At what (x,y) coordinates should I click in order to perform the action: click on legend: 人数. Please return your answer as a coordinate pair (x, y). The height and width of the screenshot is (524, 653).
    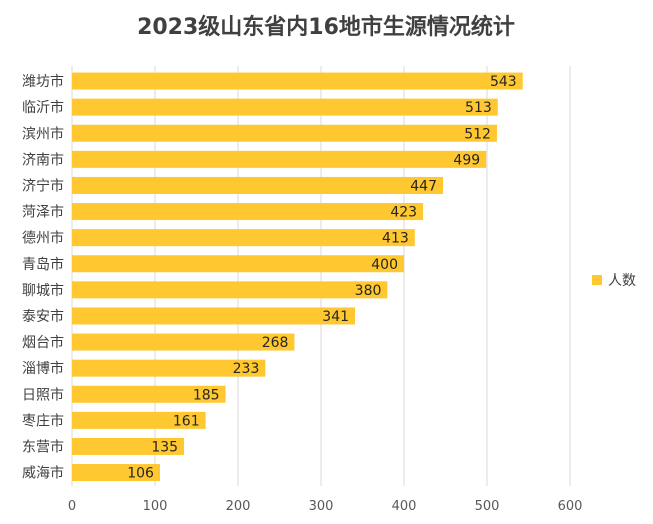
    Looking at the image, I should click on (614, 281).